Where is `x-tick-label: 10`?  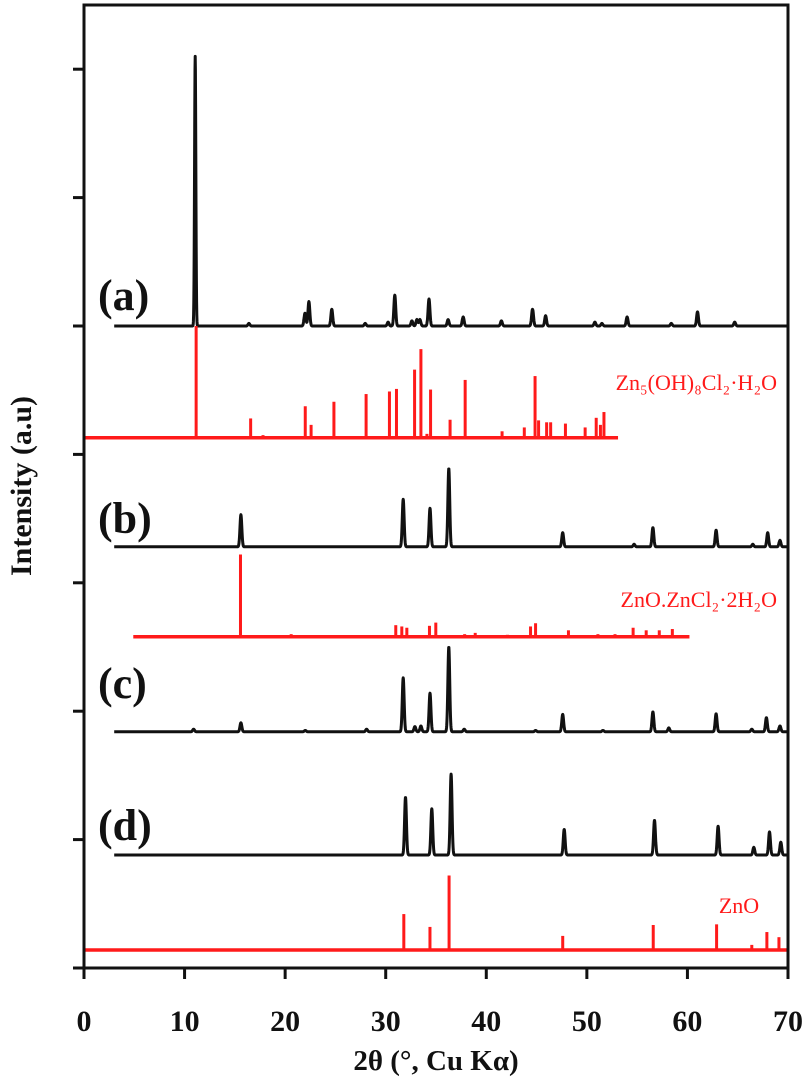 x-tick-label: 10 is located at coordinates (185, 1021).